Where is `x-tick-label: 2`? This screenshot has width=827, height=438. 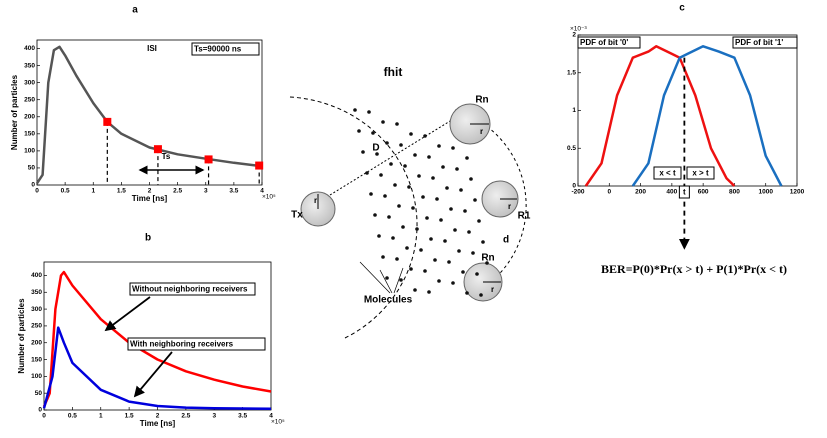 x-tick-label: 2 is located at coordinates (158, 416).